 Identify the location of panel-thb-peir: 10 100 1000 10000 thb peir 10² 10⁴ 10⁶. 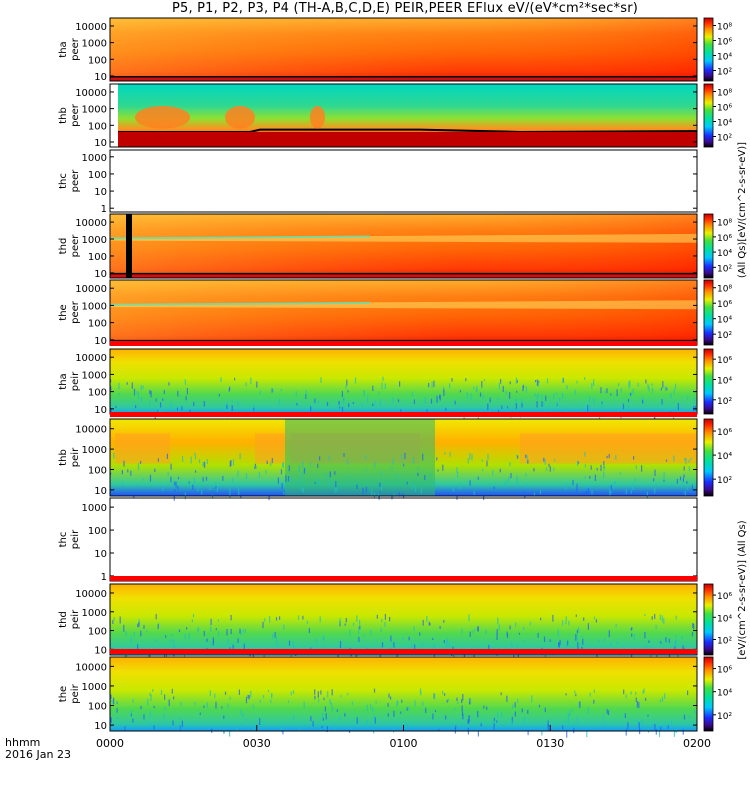
(395, 456).